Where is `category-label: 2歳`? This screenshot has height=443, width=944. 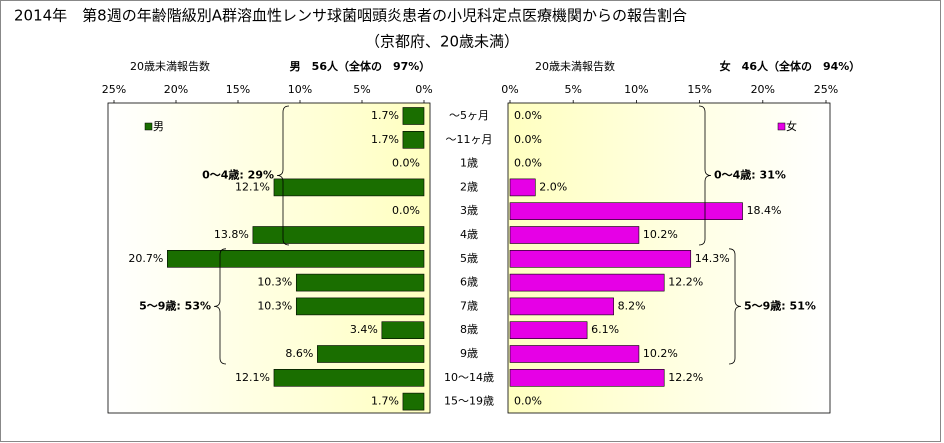 category-label: 2歳 is located at coordinates (469, 186).